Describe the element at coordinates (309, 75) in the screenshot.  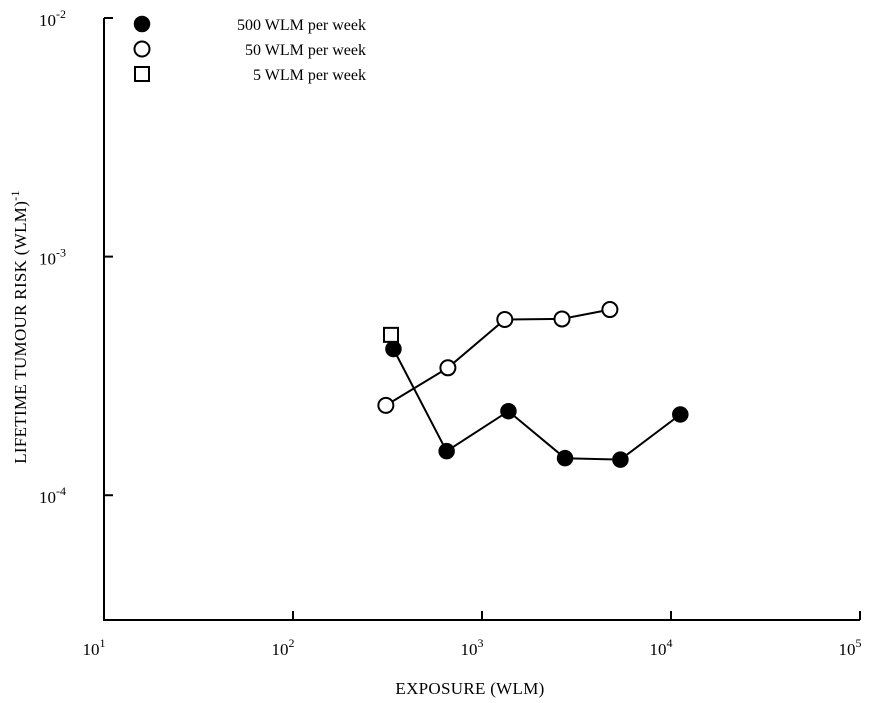
I see `legend-label-2: 5 WLM per week` at that location.